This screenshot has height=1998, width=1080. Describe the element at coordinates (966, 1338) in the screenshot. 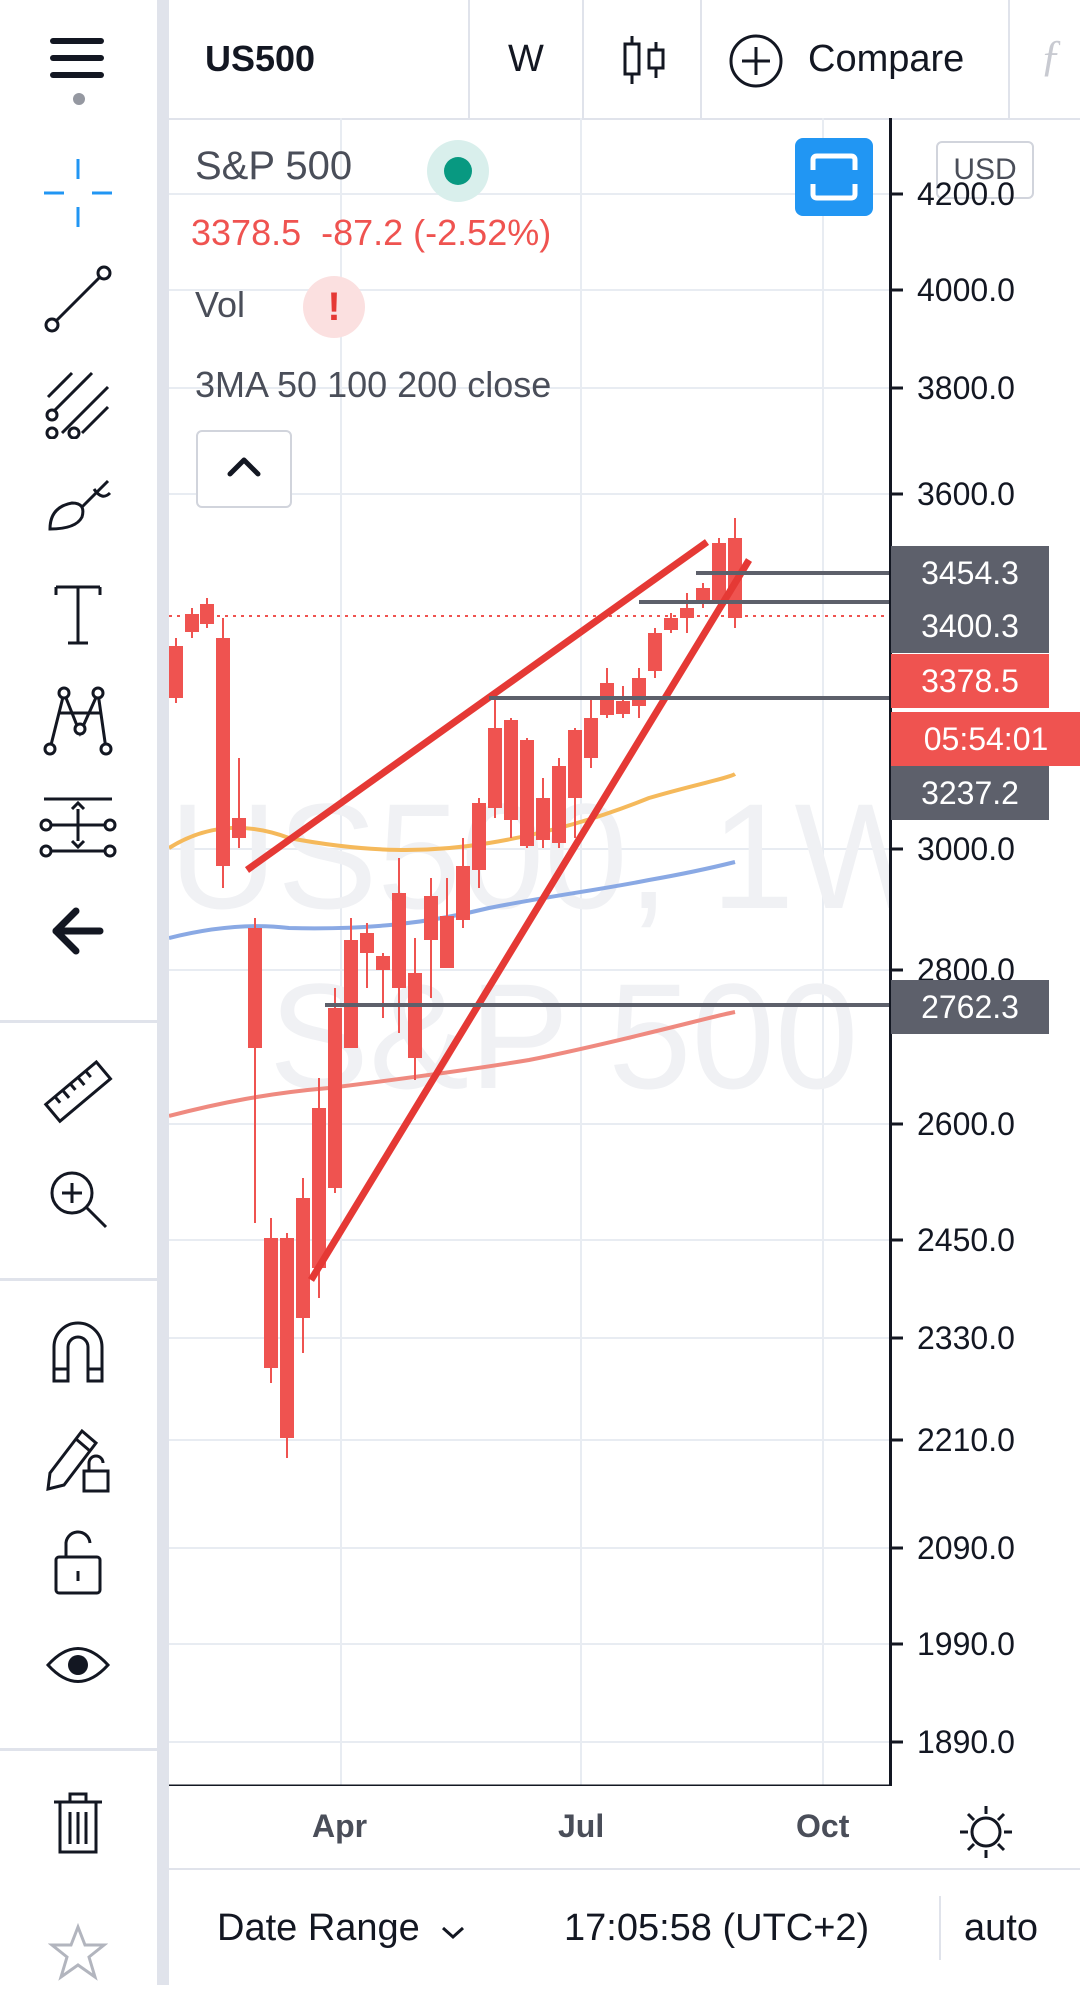

I see `price-tick: 2330.0` at that location.